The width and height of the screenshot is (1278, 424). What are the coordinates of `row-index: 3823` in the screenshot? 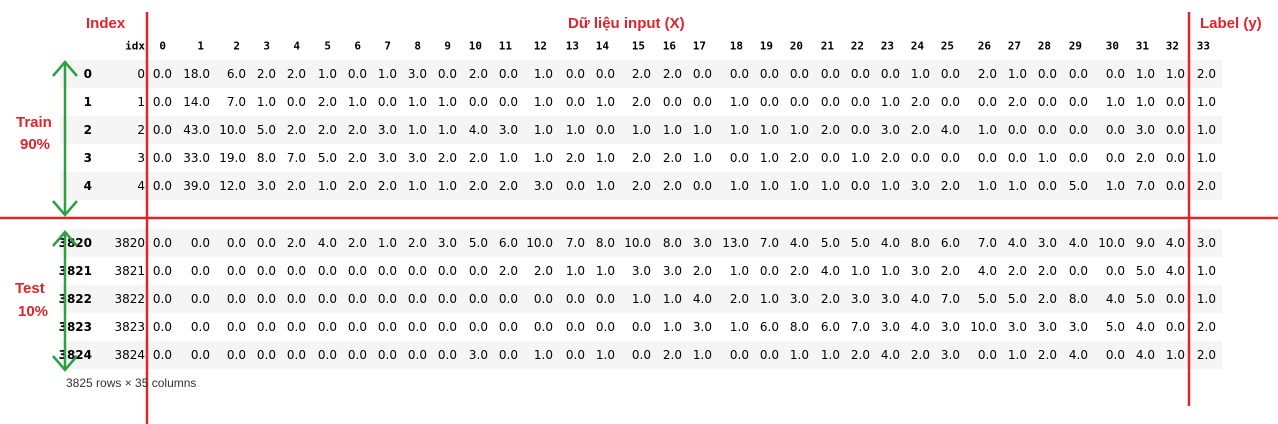 It's located at (75, 327).